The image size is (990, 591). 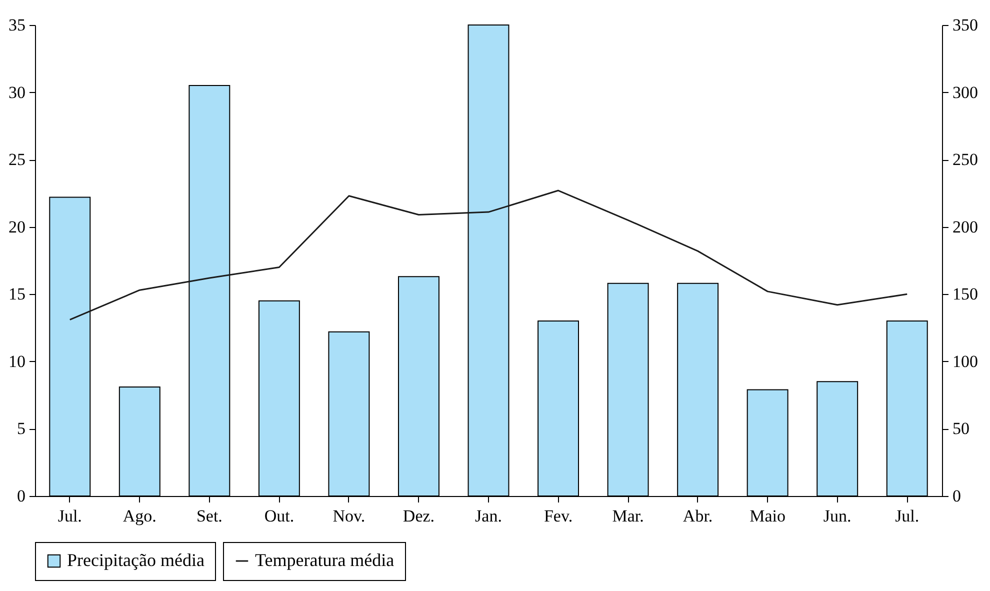 What do you see at coordinates (965, 92) in the screenshot?
I see `y2-tick-label: 300` at bounding box center [965, 92].